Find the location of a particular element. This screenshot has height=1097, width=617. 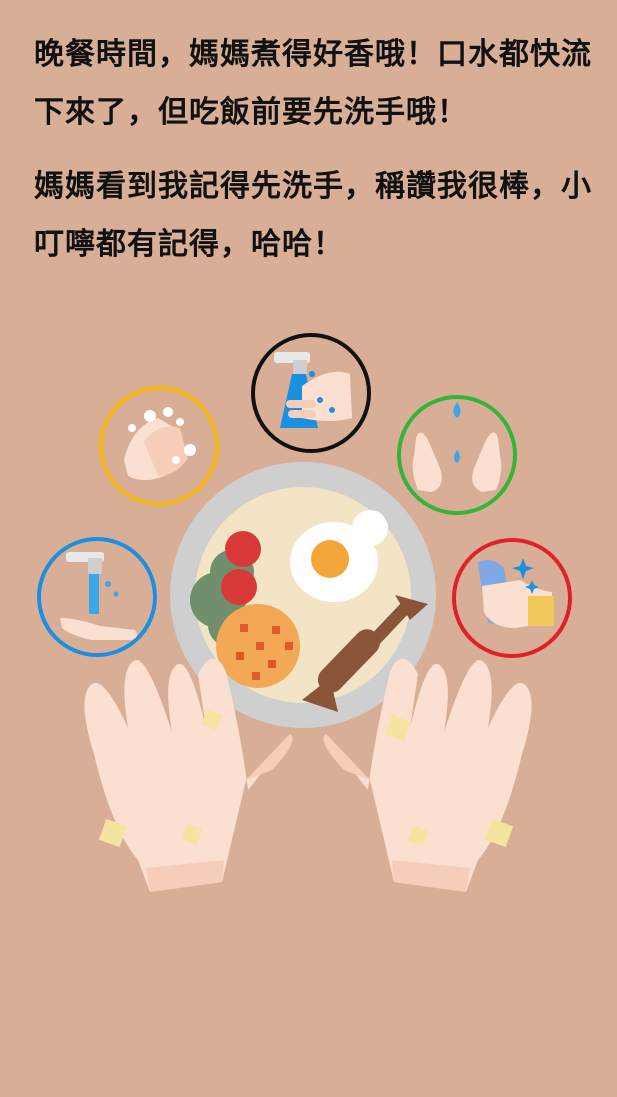

story-paragraph-1: 晚餐時間，媽媽煮得好香哦！口水都快流下來了，但吃飯前要先洗手哦！ is located at coordinates (313, 83).